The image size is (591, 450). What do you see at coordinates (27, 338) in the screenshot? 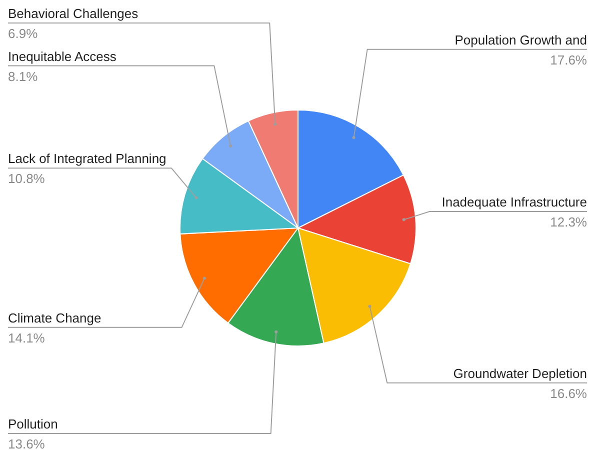
I see `data-label: 14.1%` at bounding box center [27, 338].